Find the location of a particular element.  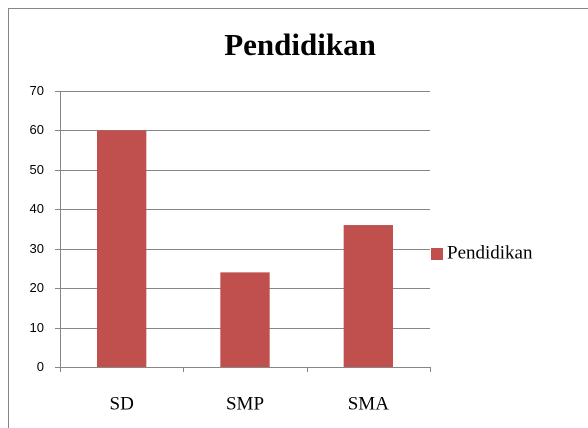

y-tick-label: 30 is located at coordinates (37, 248).